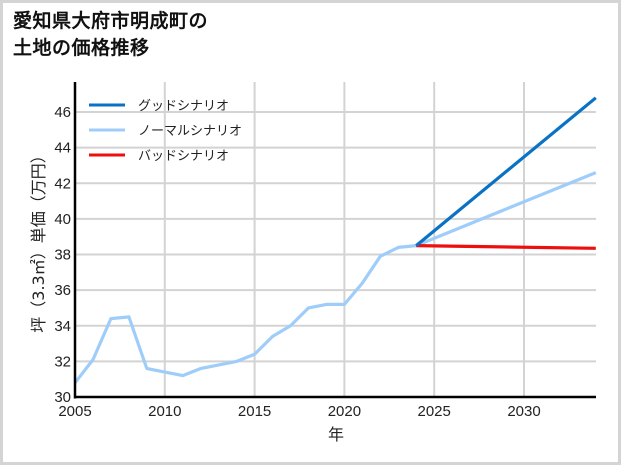  Describe the element at coordinates (111, 21) in the screenshot. I see `chart-title-line1: 愛知県大府市明成町の` at that location.